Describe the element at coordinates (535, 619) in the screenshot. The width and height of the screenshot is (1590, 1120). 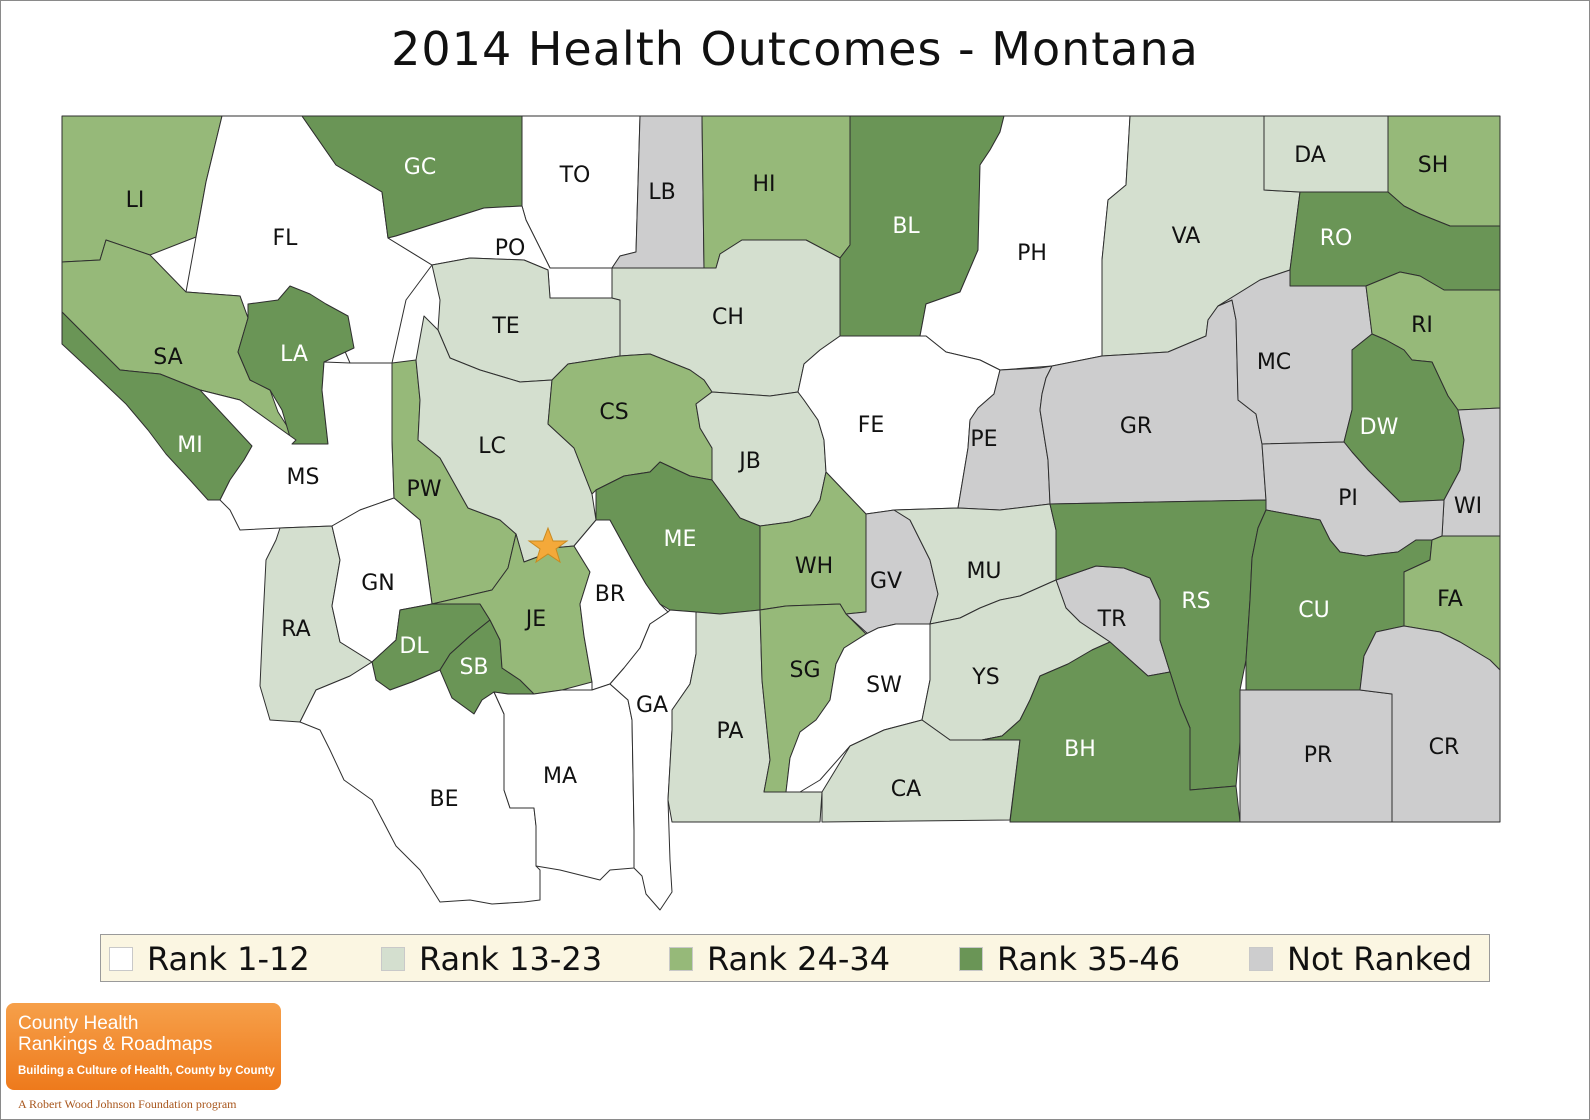
I see `county-label-je: JE` at that location.